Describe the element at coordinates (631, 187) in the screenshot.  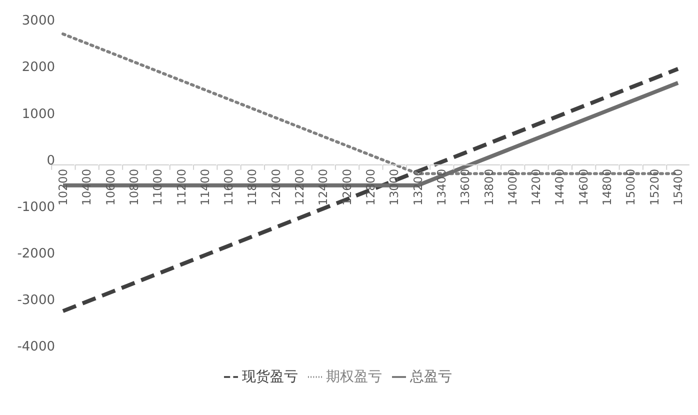
I see `x-tick-label: 15000` at that location.